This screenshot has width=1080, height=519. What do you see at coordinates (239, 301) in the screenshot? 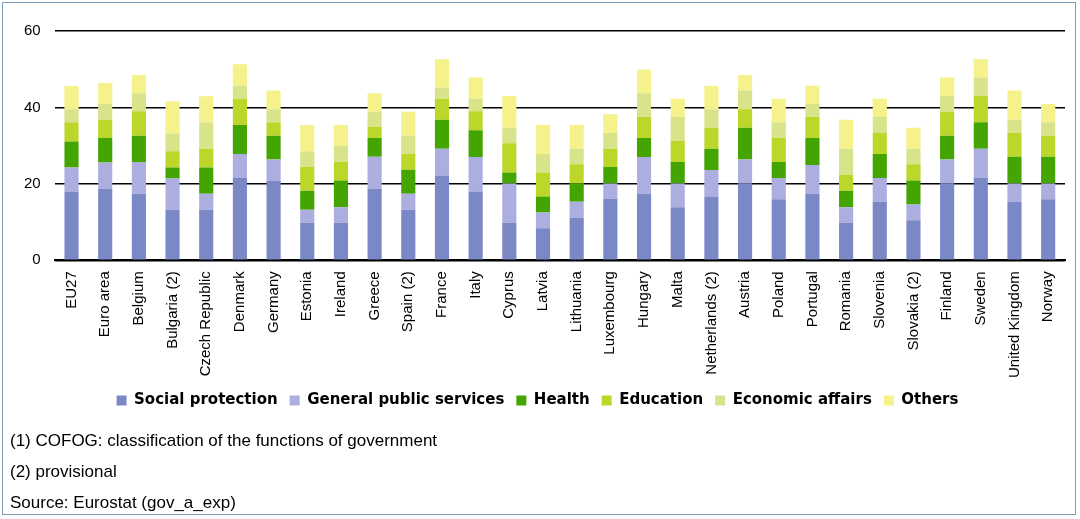
I see `x-tick-label: Denmark` at bounding box center [239, 301].